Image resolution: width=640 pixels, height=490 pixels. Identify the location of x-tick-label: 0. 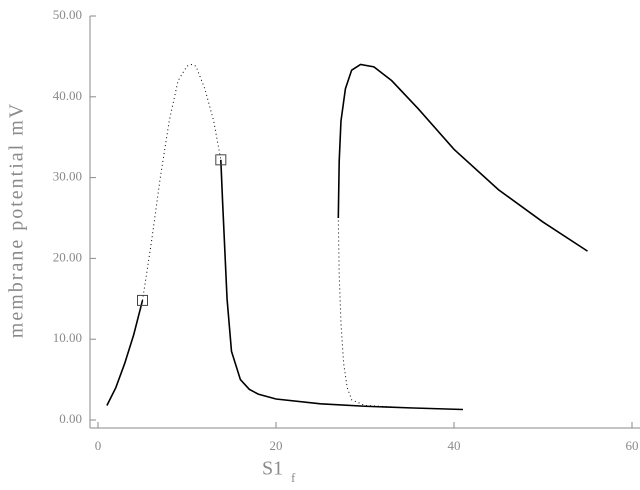
(98, 445).